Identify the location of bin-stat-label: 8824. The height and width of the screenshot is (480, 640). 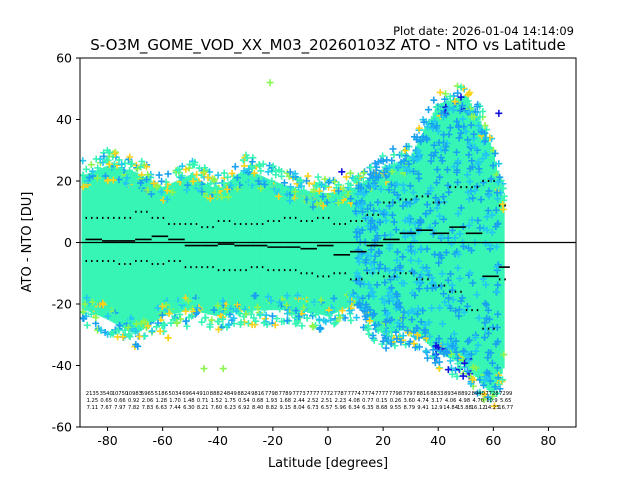
(244, 394).